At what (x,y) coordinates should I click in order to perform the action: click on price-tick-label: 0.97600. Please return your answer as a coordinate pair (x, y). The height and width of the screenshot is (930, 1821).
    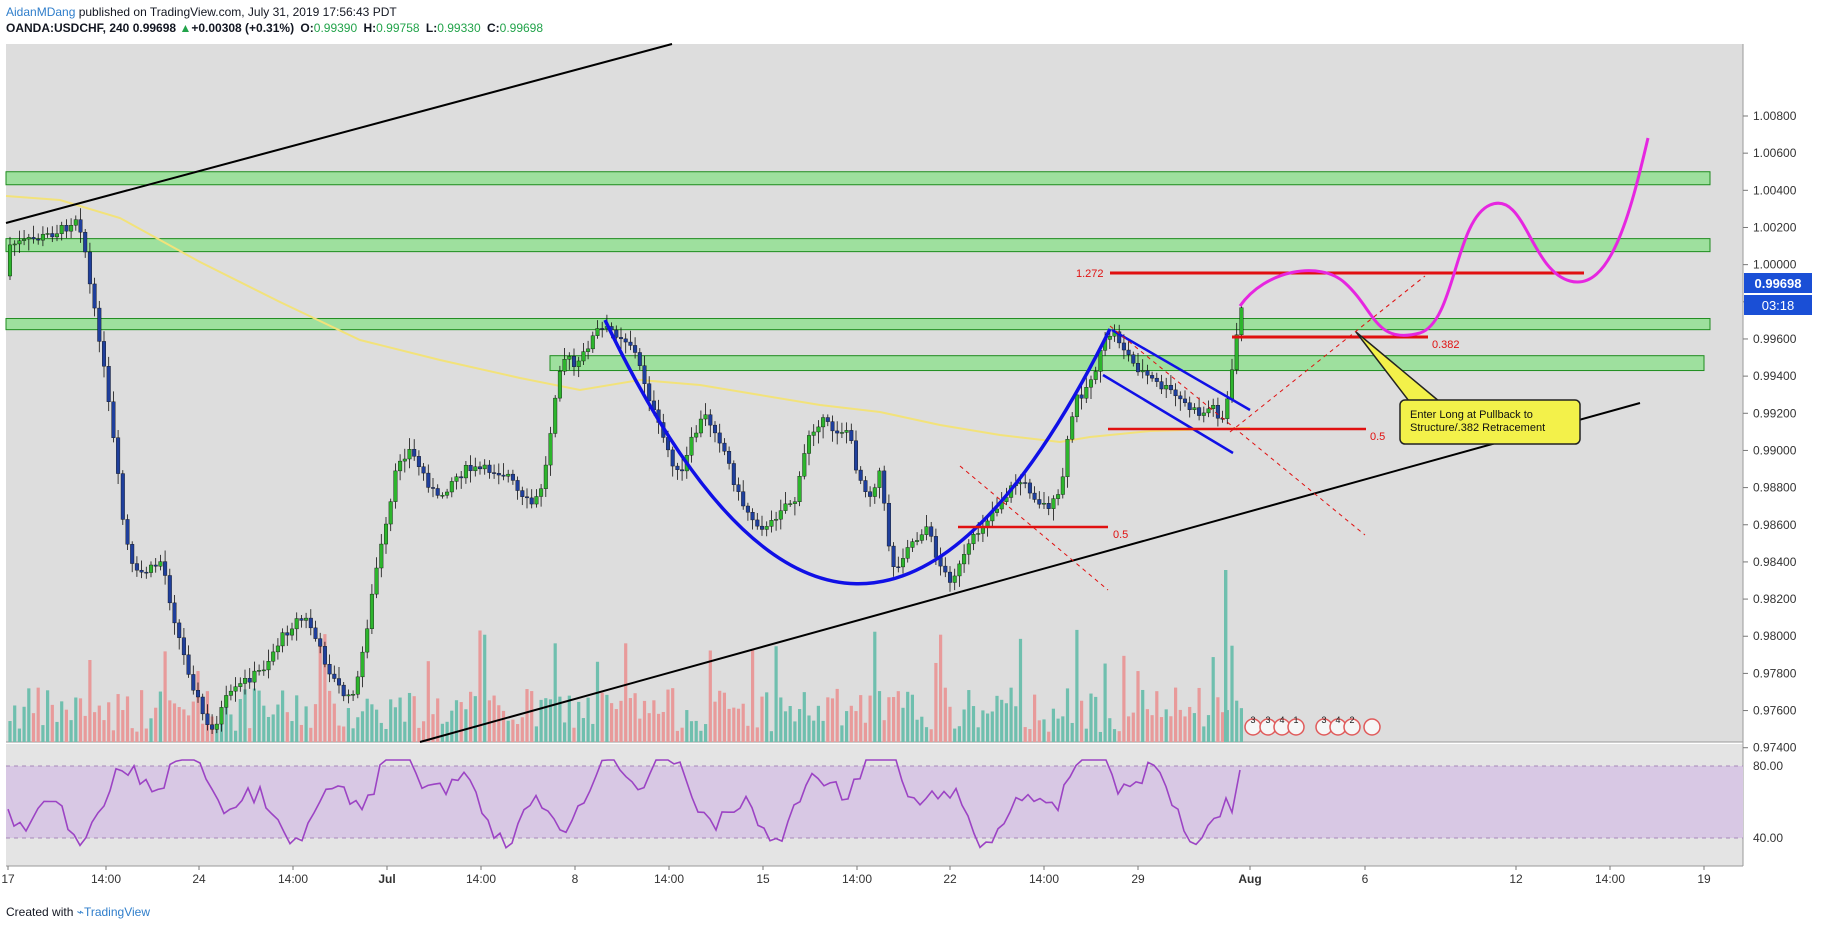
    Looking at the image, I should click on (1775, 711).